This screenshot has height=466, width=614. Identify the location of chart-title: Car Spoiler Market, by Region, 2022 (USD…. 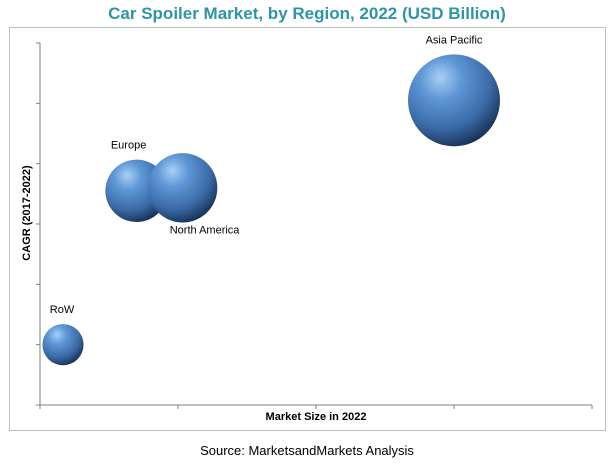
(307, 13).